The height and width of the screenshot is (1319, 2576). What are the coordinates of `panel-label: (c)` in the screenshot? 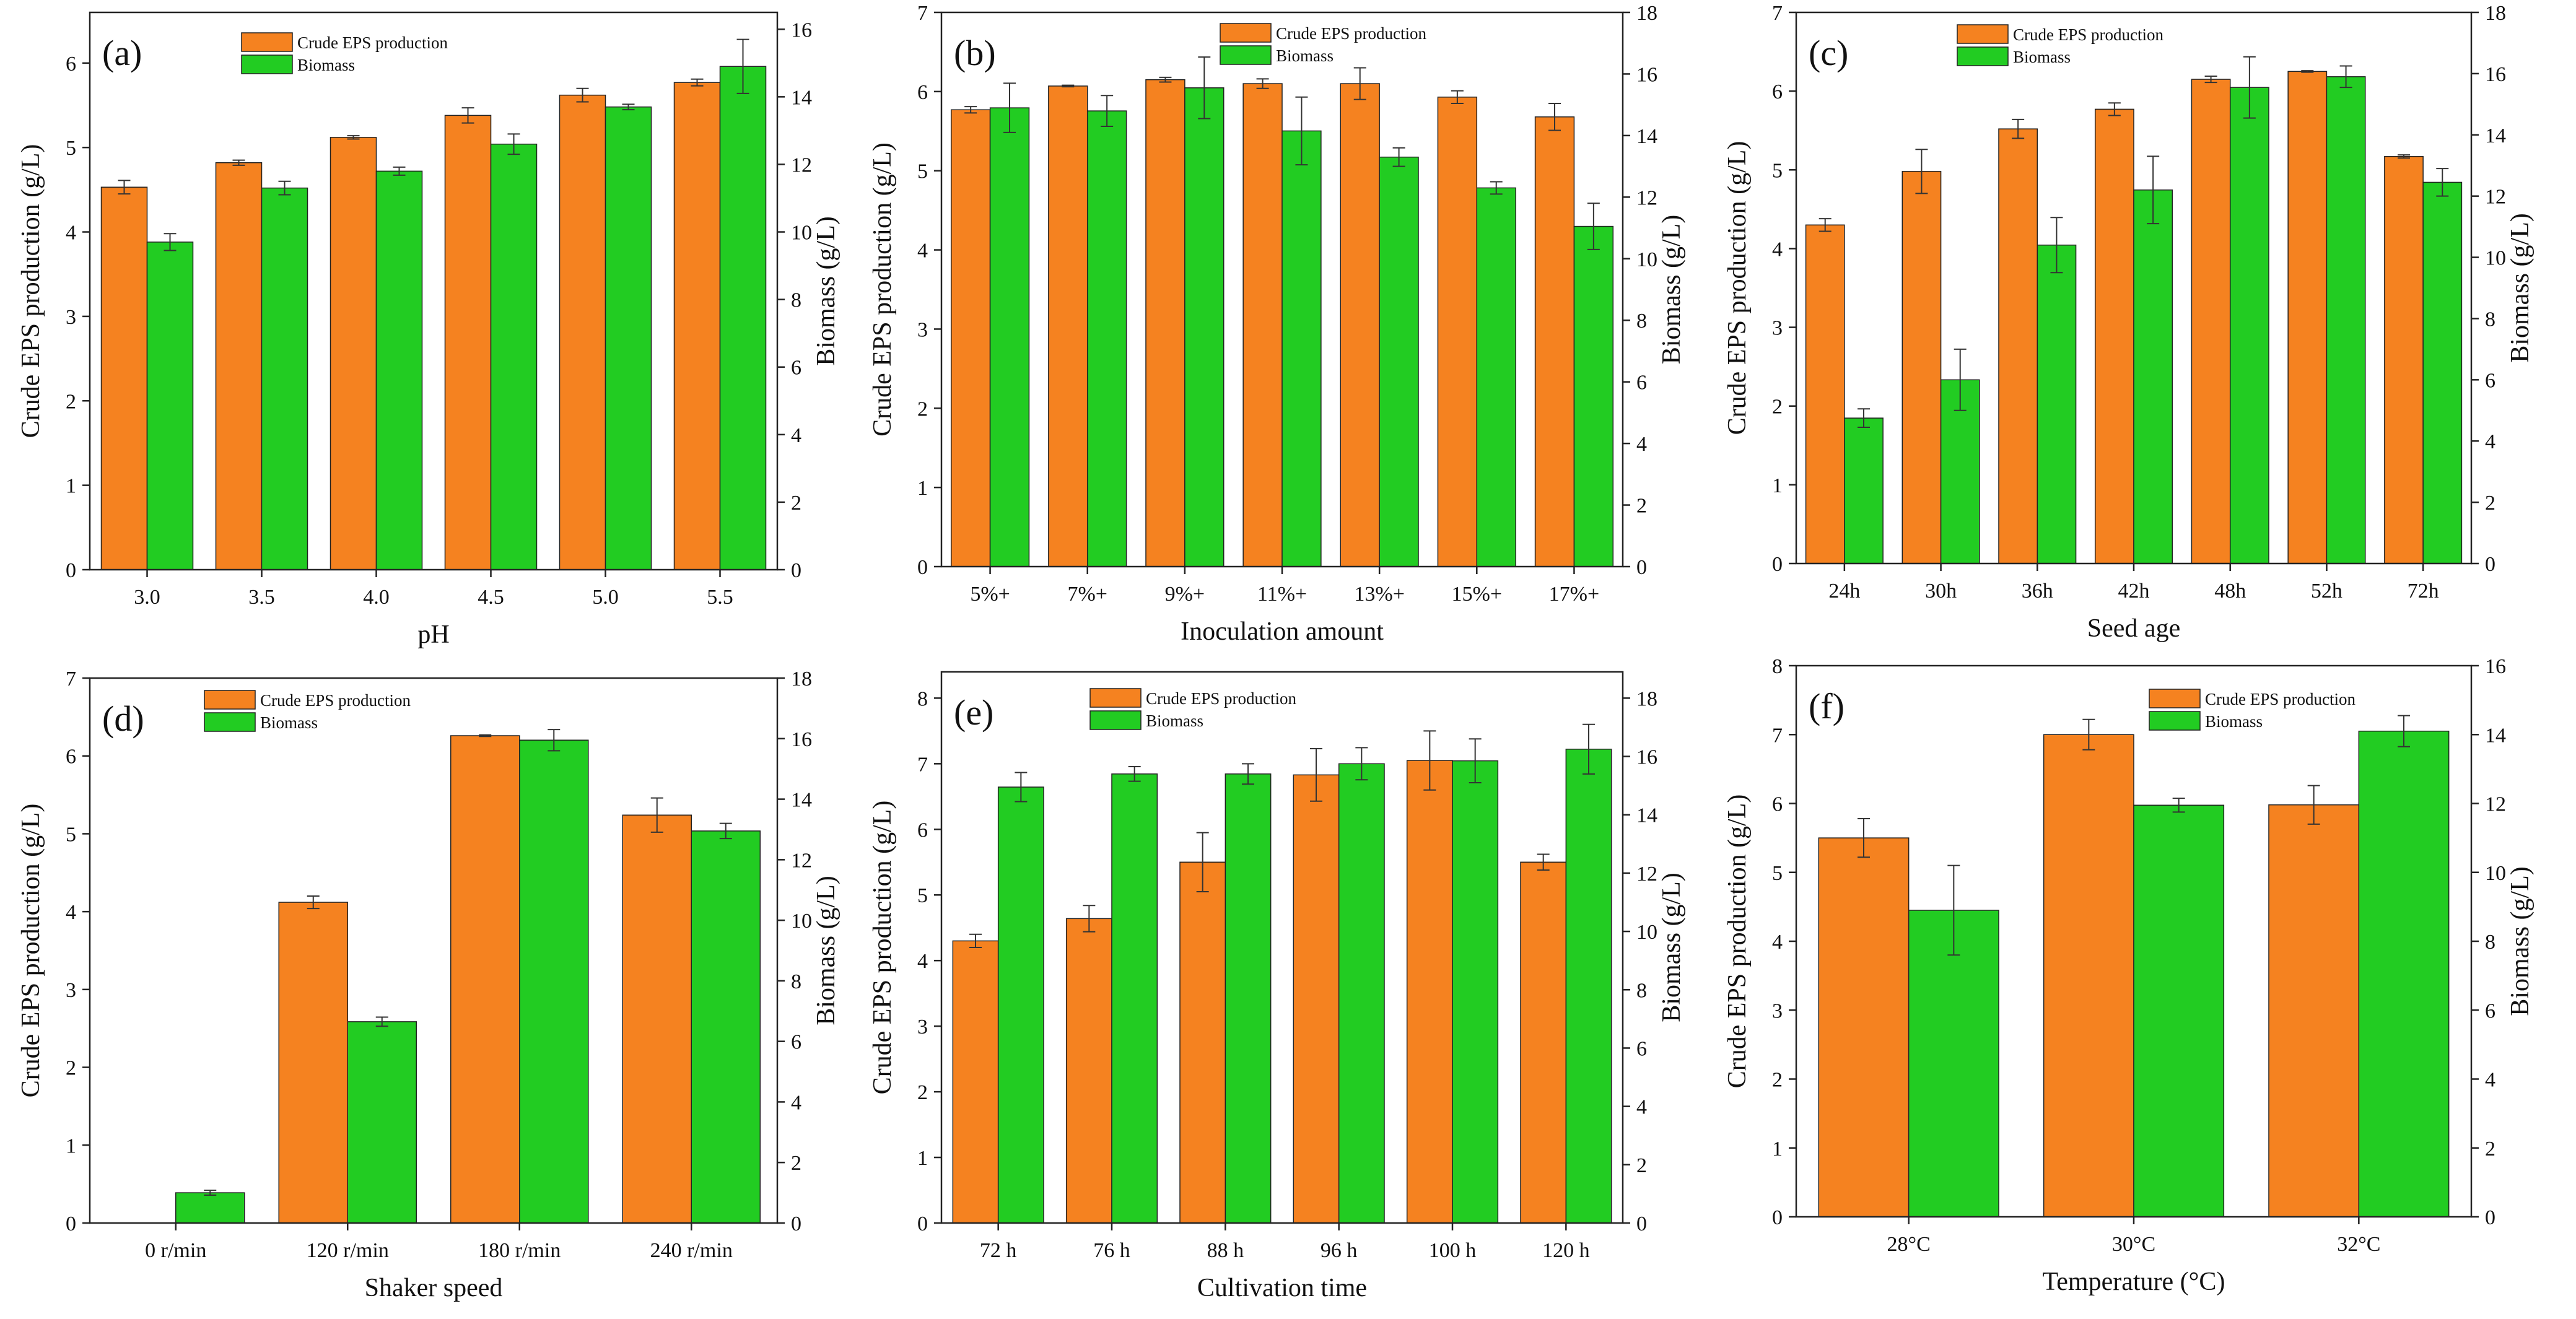 It's located at (1828, 53).